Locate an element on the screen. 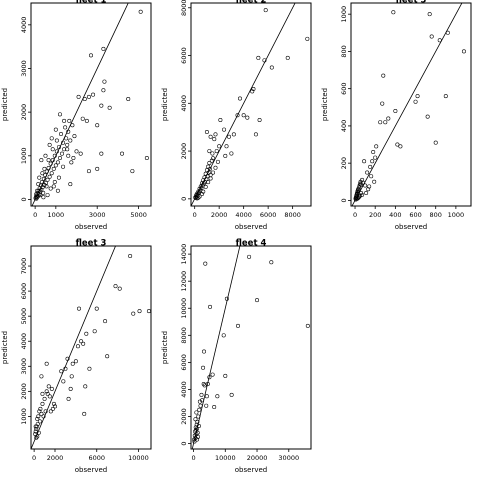 The height and width of the screenshot is (484, 480). chart-title: fleet 3 is located at coordinates (91, 244).